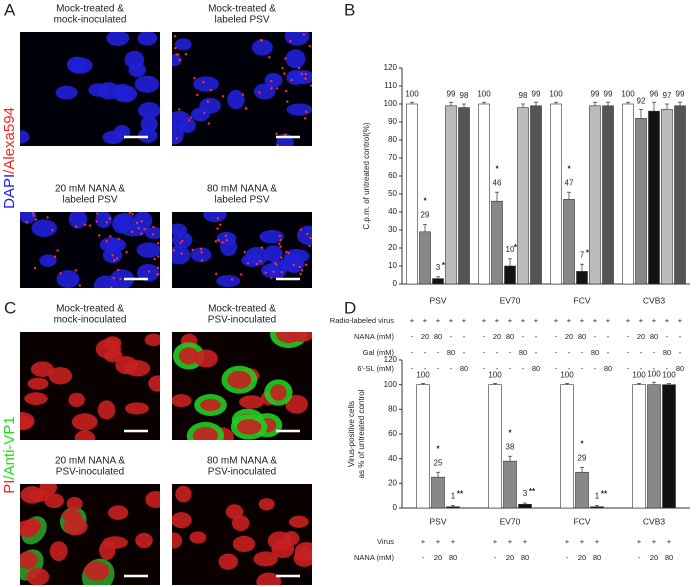  Describe the element at coordinates (90, 309) in the screenshot. I see `caption: Mock-treated &` at that location.